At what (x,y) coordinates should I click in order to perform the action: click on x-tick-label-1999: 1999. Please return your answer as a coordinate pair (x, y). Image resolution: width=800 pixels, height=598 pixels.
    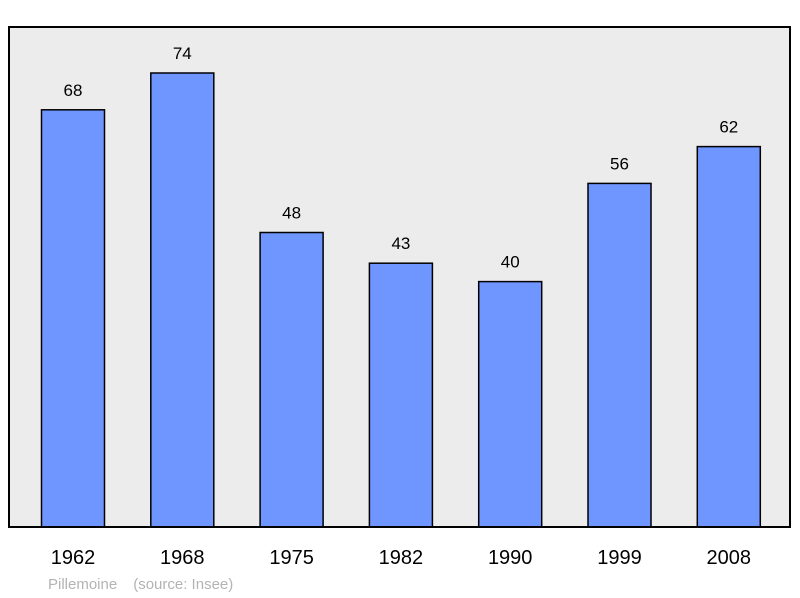
    Looking at the image, I should click on (619, 558).